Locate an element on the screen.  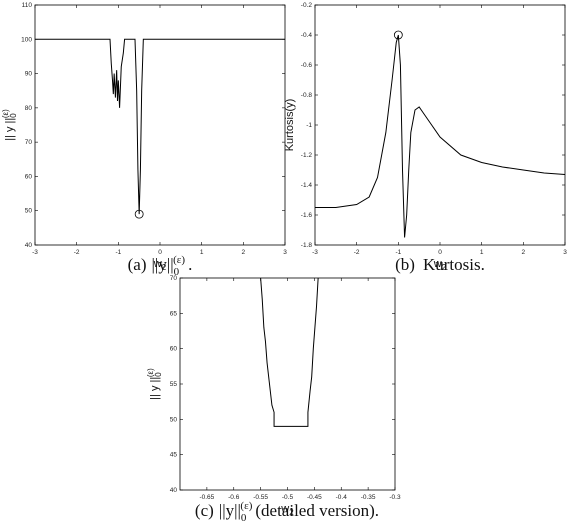
math-base: Kurtosis(y) is located at coordinates (290, 125).